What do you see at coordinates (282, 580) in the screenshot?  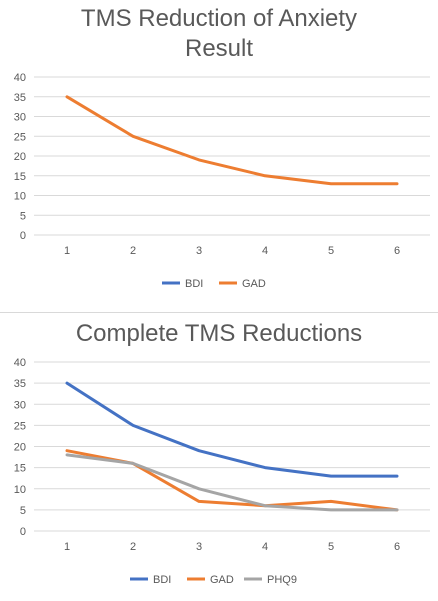 I see `chart2-legend-label-phq9: PHQ9` at bounding box center [282, 580].